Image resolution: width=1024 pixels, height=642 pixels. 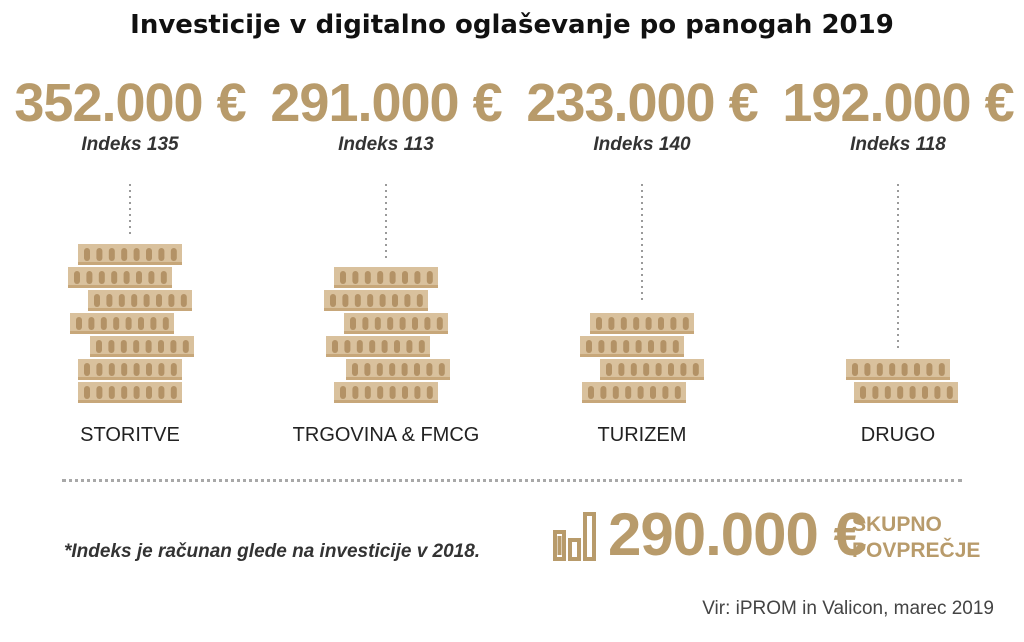 What do you see at coordinates (574, 536) in the screenshot?
I see `bar-chart-icon` at bounding box center [574, 536].